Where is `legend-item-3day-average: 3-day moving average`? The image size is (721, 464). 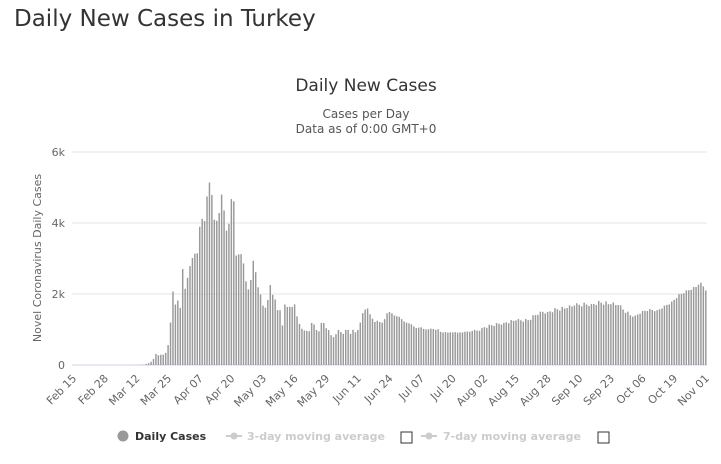 legend-item-3day-average: 3-day moving average is located at coordinates (305, 436).